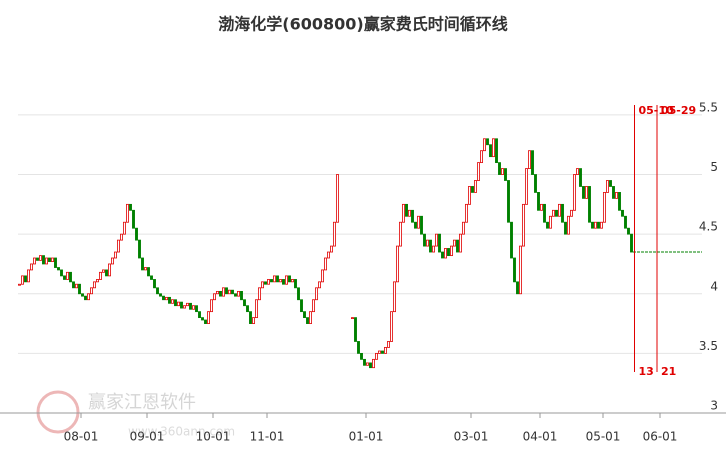 The width and height of the screenshot is (726, 450). Describe the element at coordinates (362, 24) in the screenshot. I see `chart-title: 渤海化学(600800)赢家费氏时间循环线` at that location.